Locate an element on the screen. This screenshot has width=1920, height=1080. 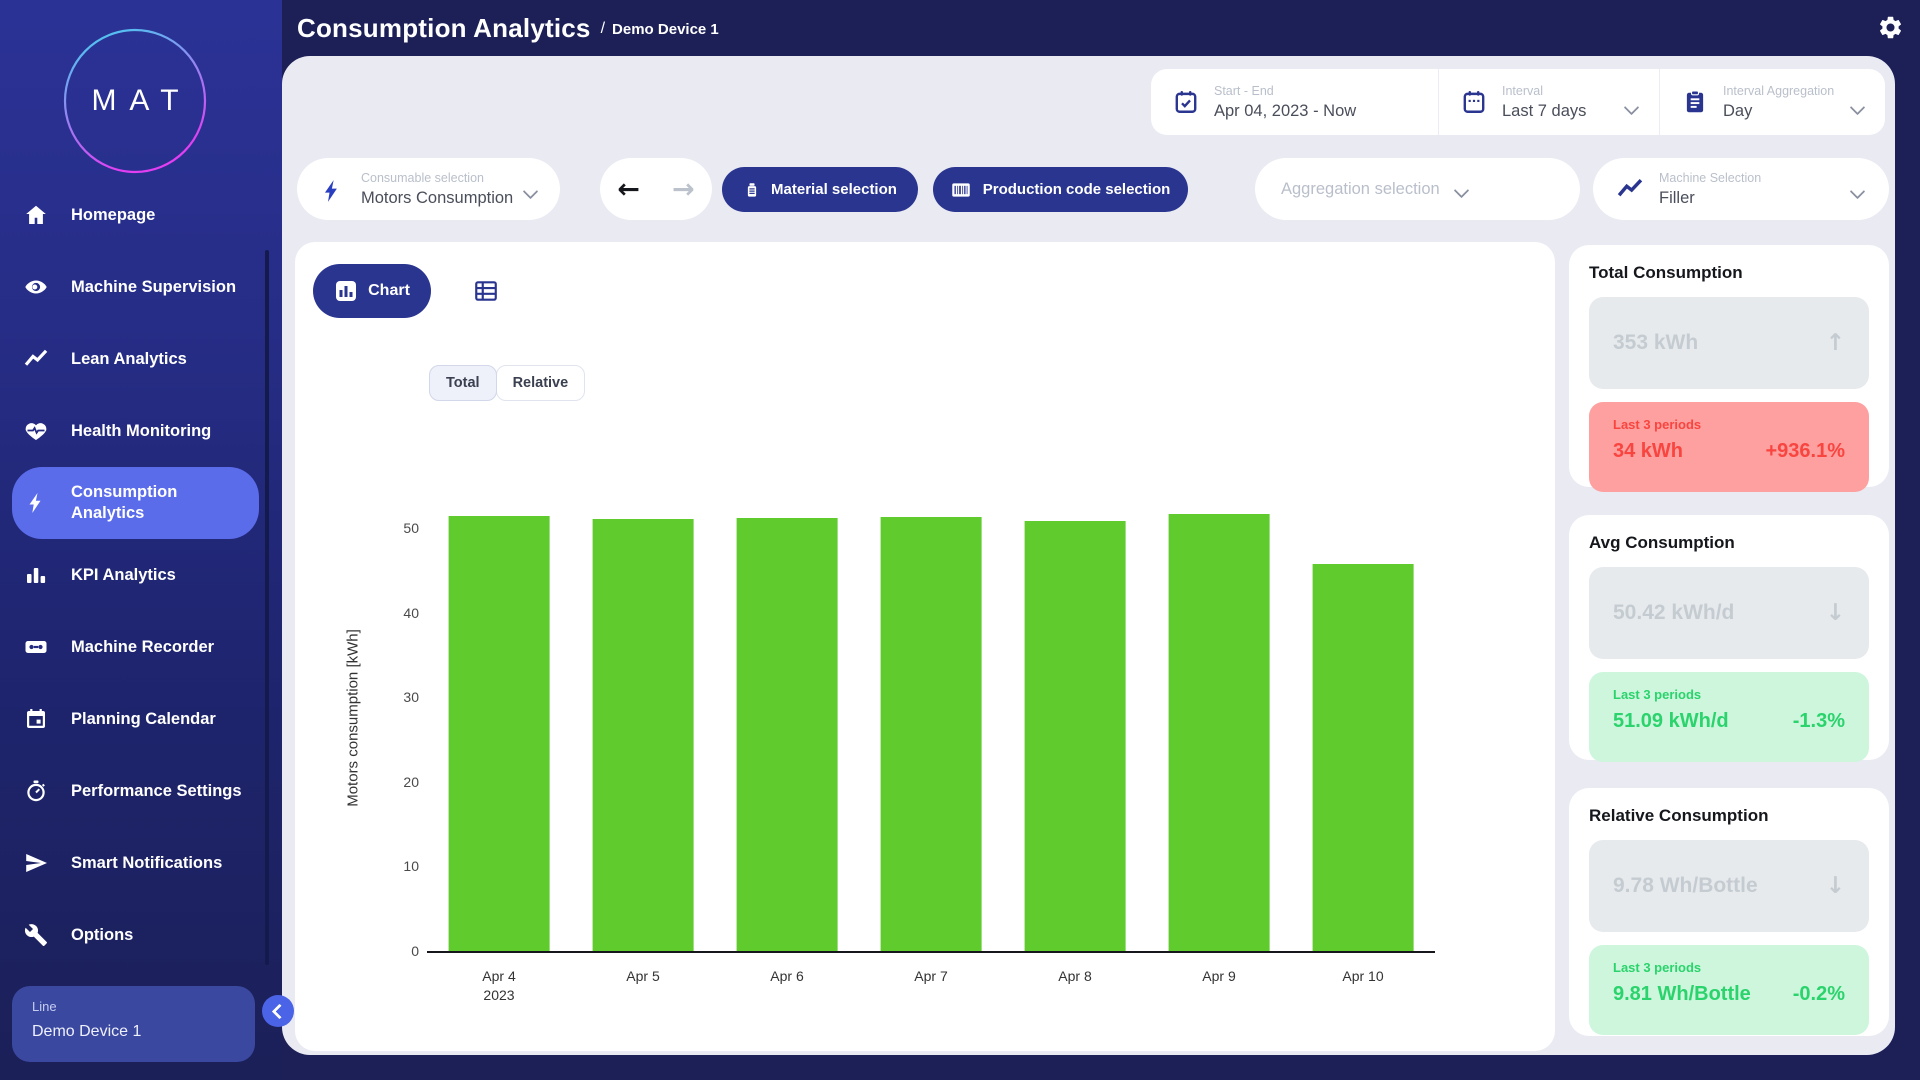
sidebar-item-consumption-analytics: Consumption Analytics is located at coordinates (135, 503).